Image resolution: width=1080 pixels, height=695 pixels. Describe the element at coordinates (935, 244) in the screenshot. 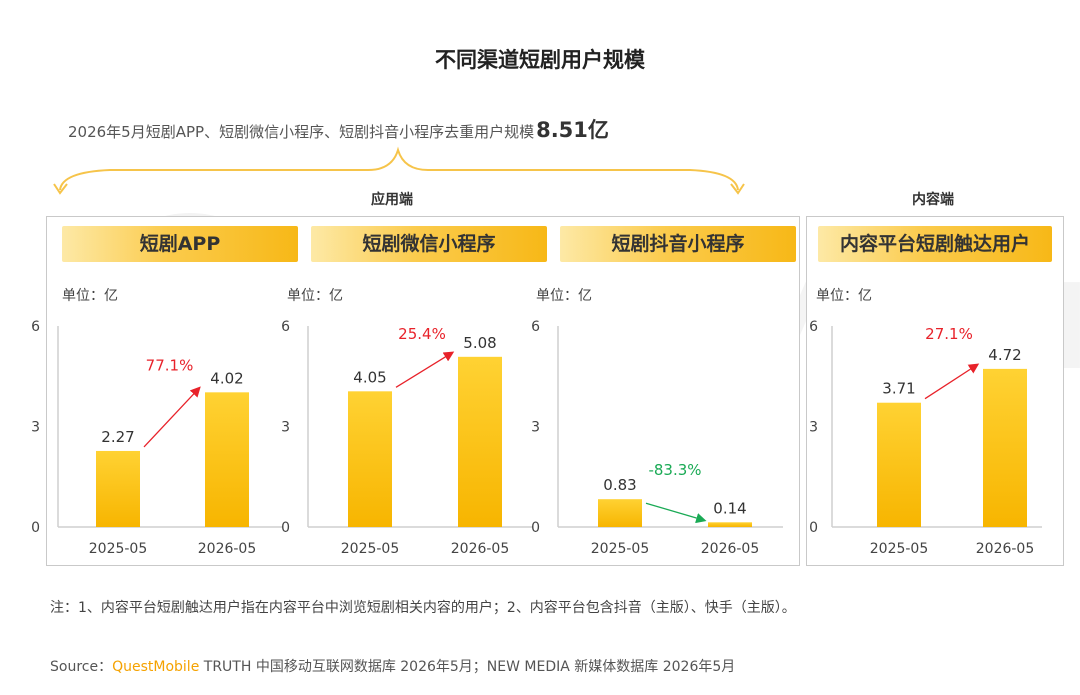

I see `tab-content-platform-reach: 内容平台短剧触达用户` at that location.